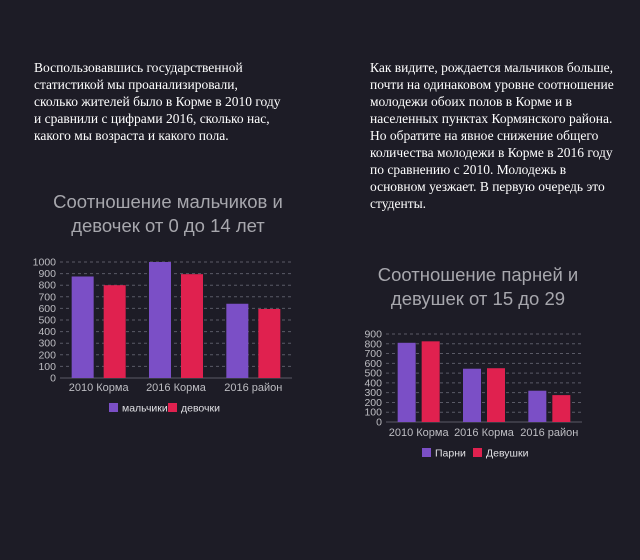 This screenshot has height=560, width=640. What do you see at coordinates (373, 364) in the screenshot?
I see `chart-2-ytick-label: 600` at bounding box center [373, 364].